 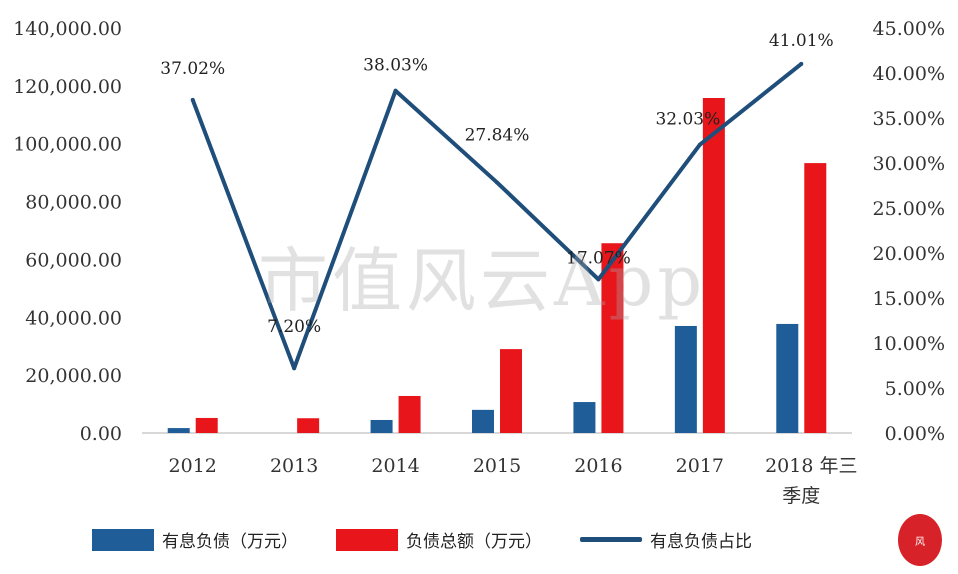 What do you see at coordinates (73, 376) in the screenshot?
I see `y-tick-label: 20,000.00` at bounding box center [73, 376].